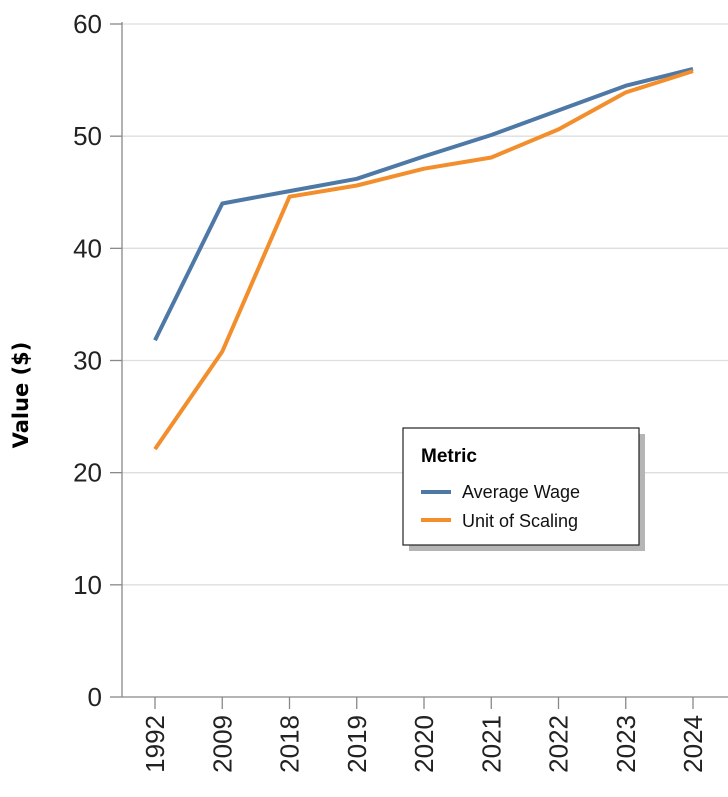  What do you see at coordinates (95, 697) in the screenshot?
I see `y-tick-label-0: 0` at bounding box center [95, 697].